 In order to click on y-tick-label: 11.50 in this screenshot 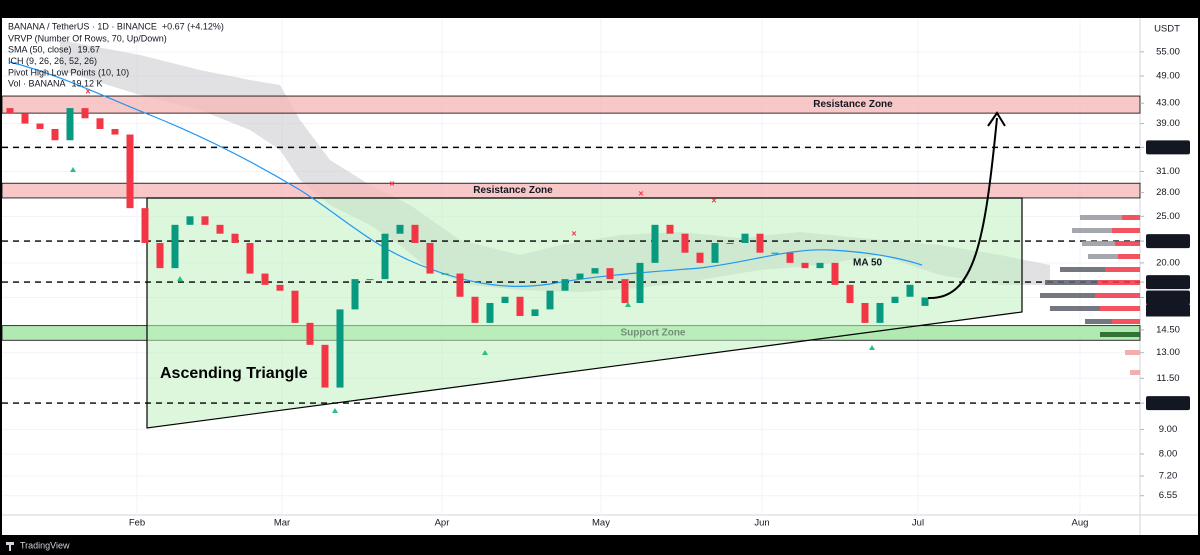, I will do `click(1167, 378)`.